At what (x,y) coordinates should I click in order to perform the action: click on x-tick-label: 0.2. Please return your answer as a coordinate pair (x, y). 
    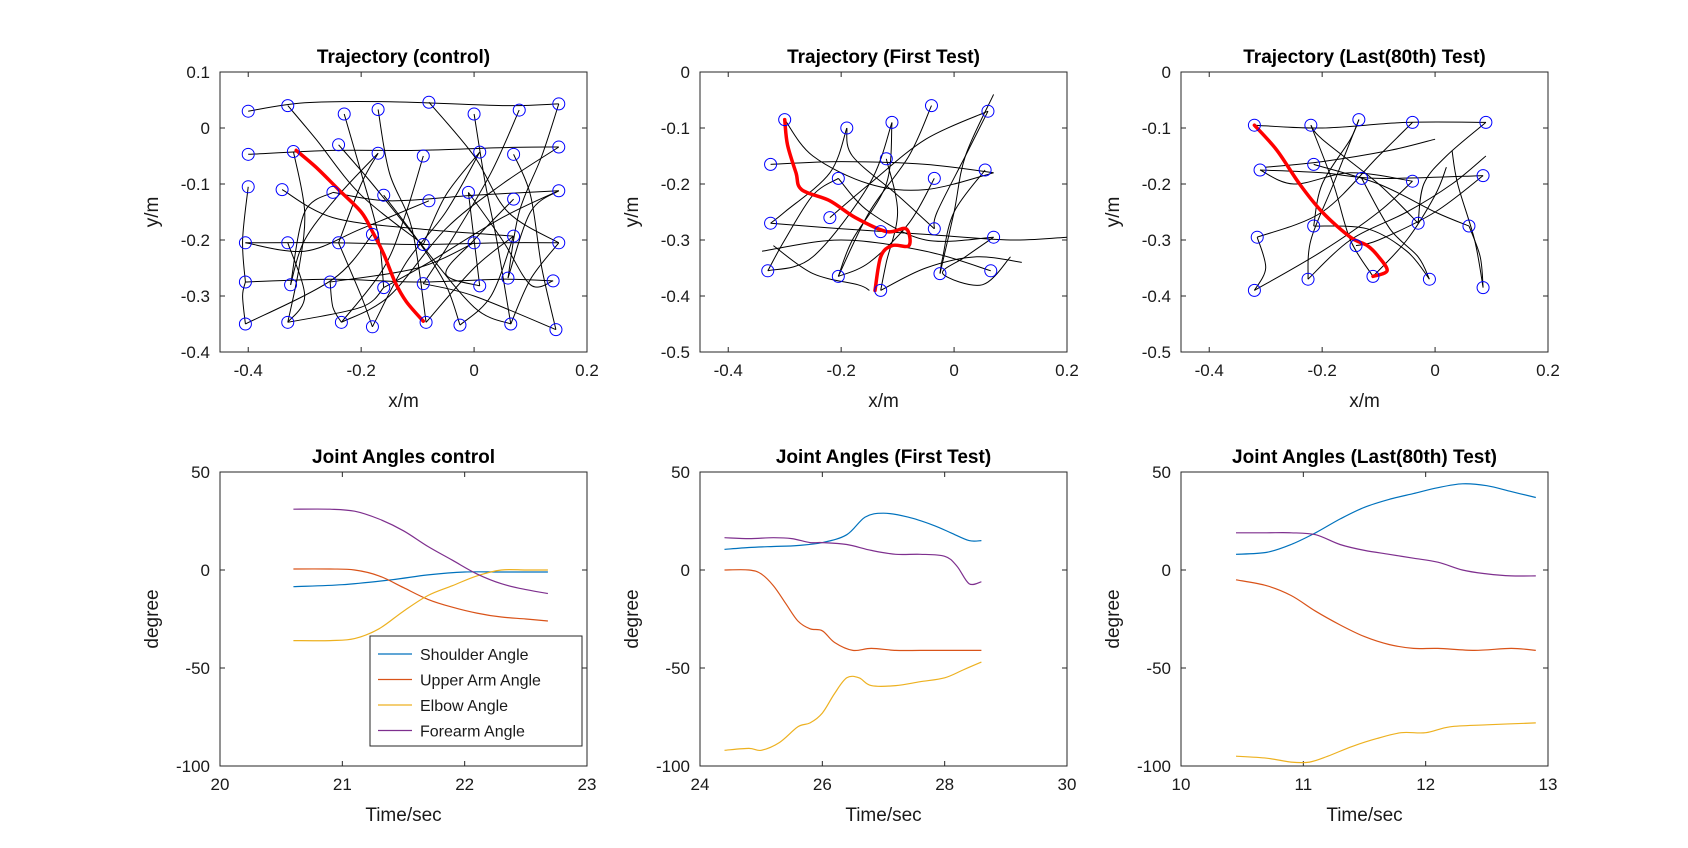
    Looking at the image, I should click on (1548, 370).